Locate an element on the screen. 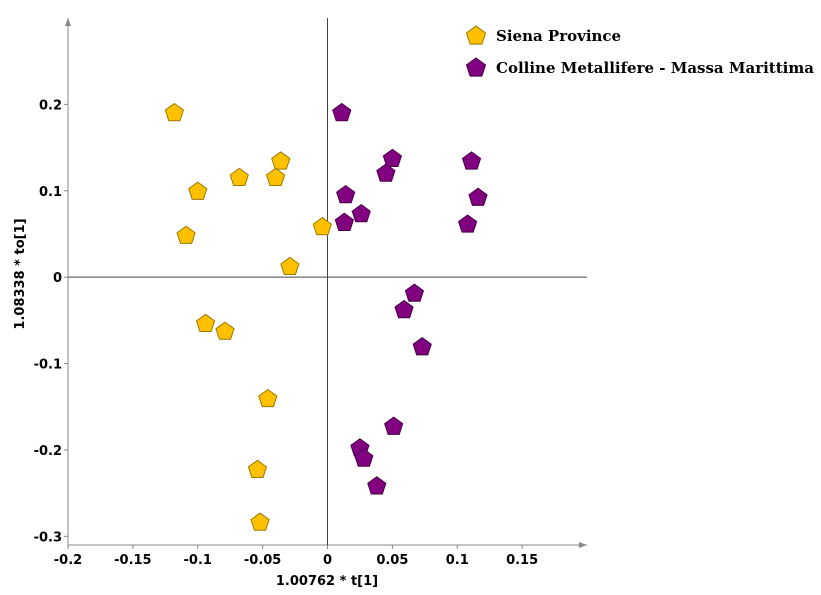  x-axis-arrow-icon is located at coordinates (583, 545).